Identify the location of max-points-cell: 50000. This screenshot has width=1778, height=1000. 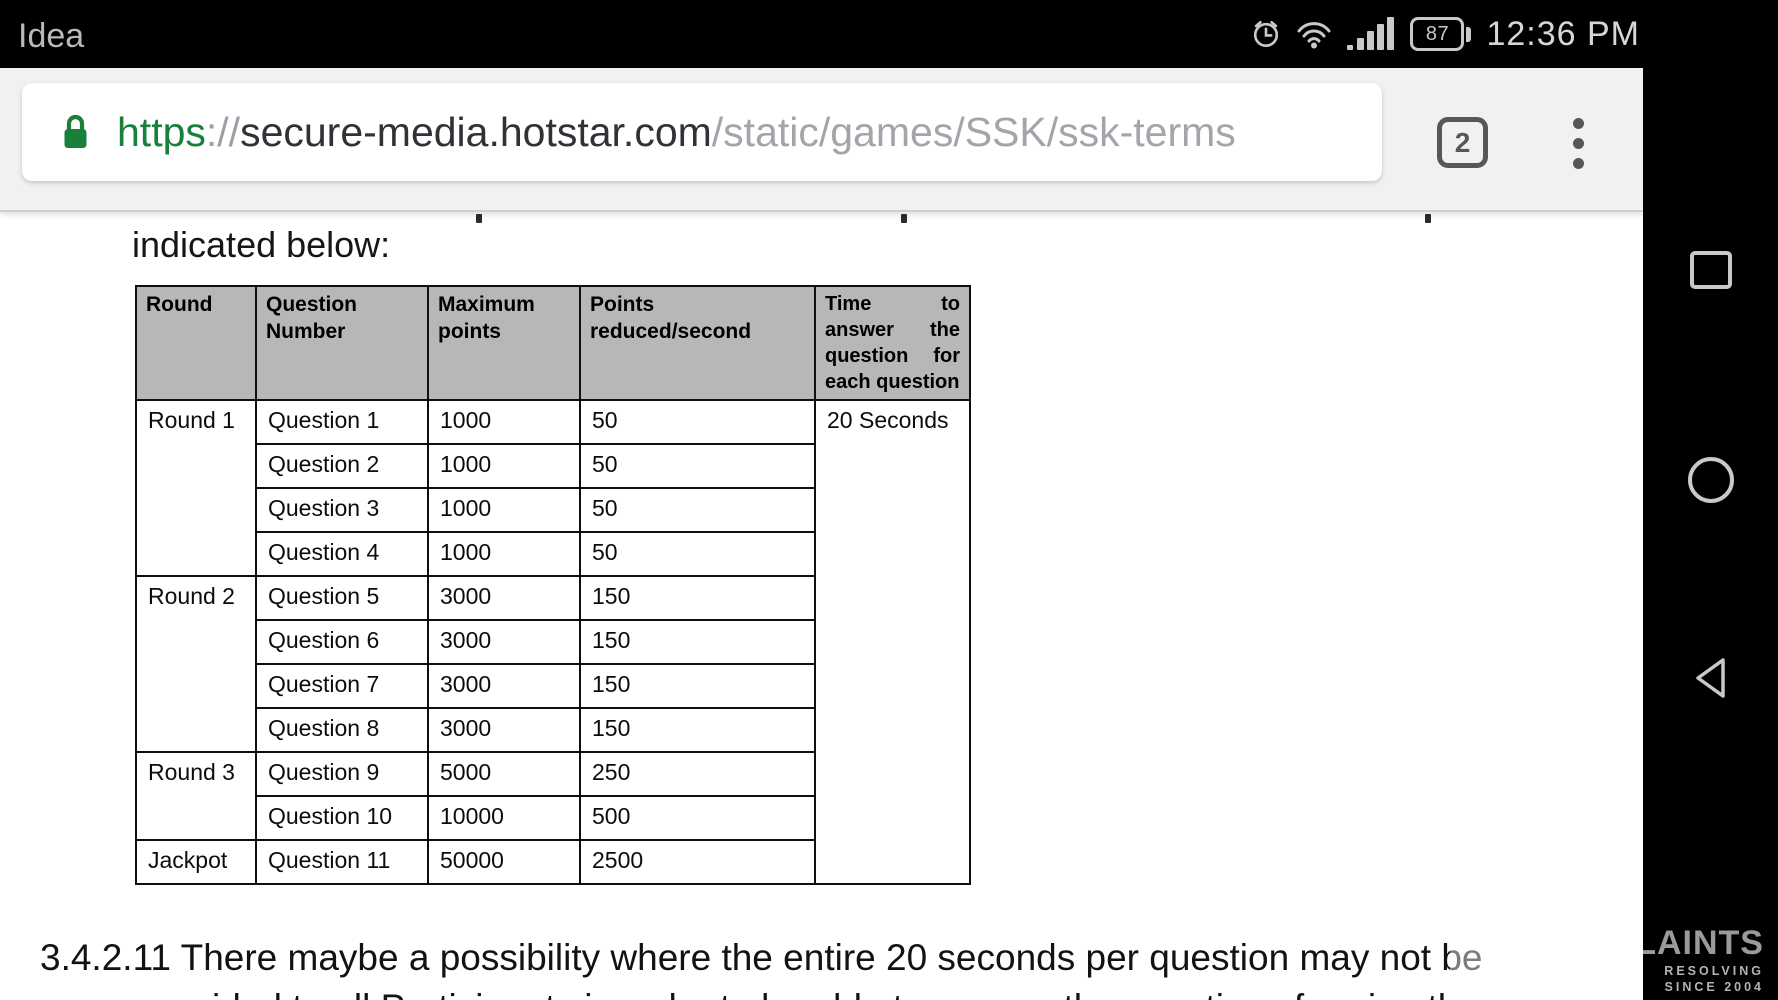
(504, 862).